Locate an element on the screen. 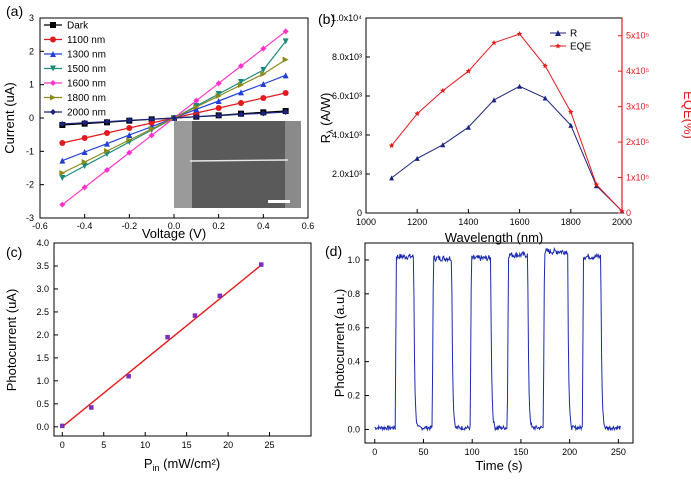 This screenshot has width=691, height=480. panel-a-ytick-label: -1 is located at coordinates (30, 151).